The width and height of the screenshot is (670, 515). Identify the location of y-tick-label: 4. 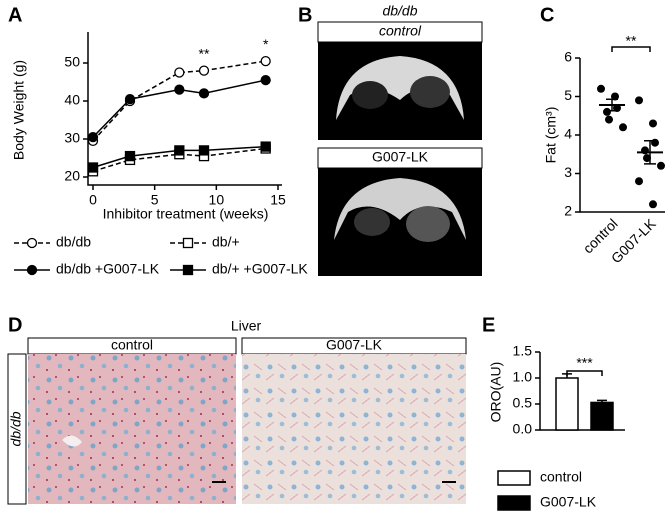
(568, 134).